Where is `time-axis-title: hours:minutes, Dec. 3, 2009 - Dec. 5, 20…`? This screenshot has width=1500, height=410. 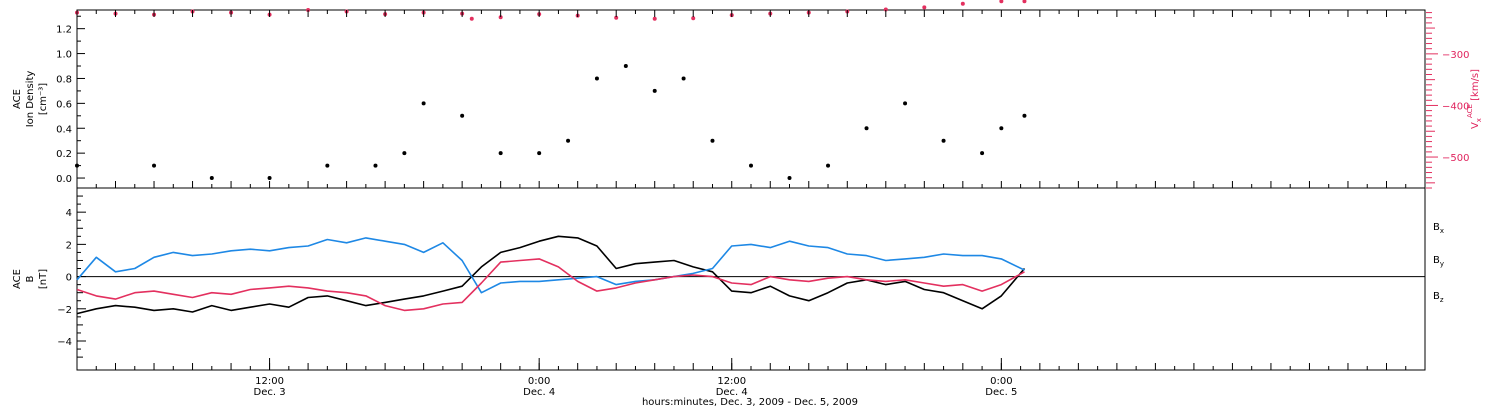 time-axis-title: hours:minutes, Dec. 3, 2009 - Dec. 5, 20… is located at coordinates (750, 402).